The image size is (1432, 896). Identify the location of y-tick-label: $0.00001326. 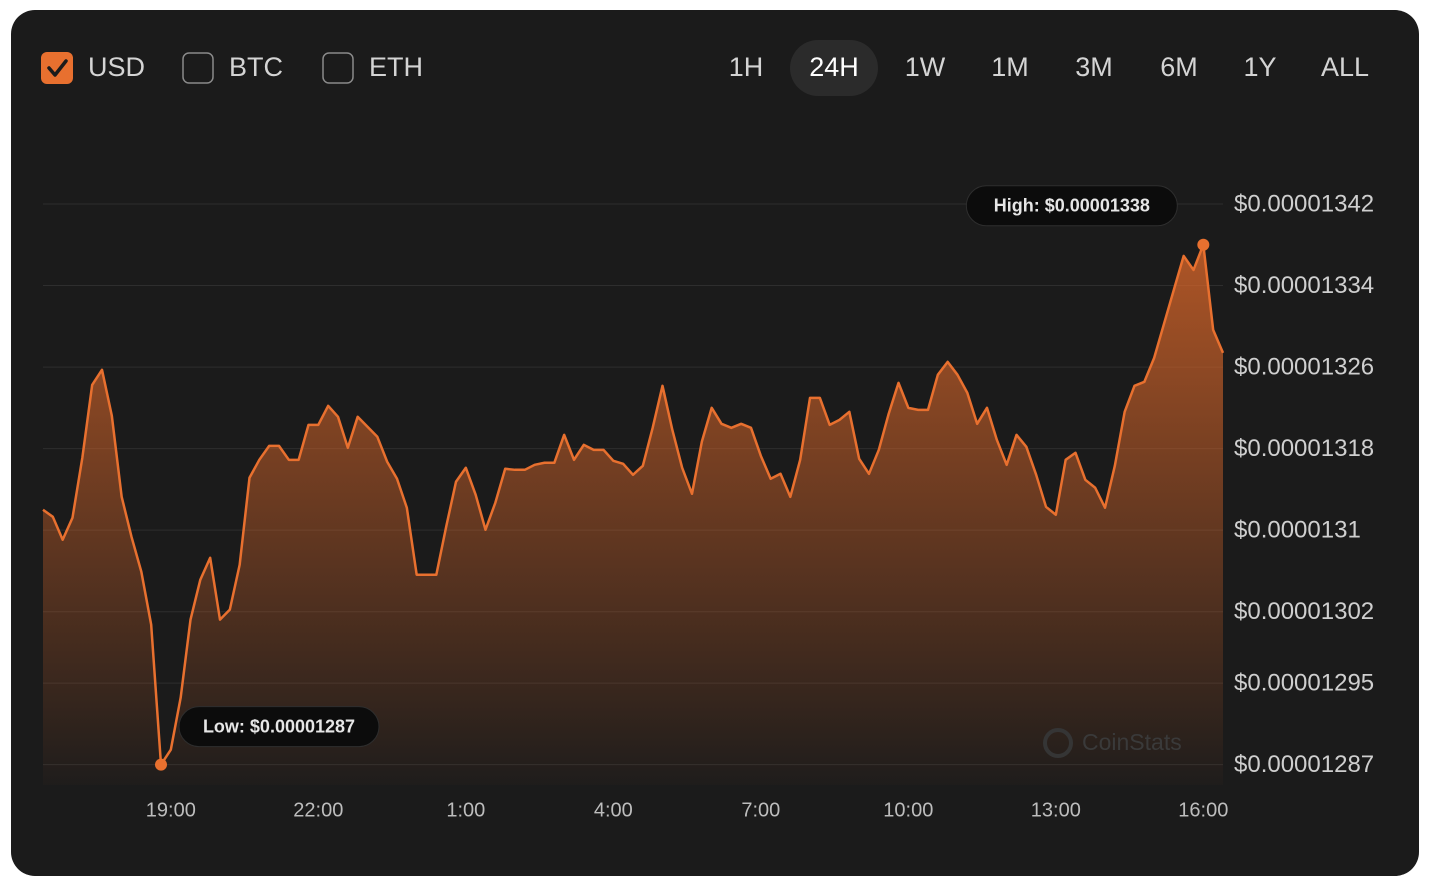
(1304, 366).